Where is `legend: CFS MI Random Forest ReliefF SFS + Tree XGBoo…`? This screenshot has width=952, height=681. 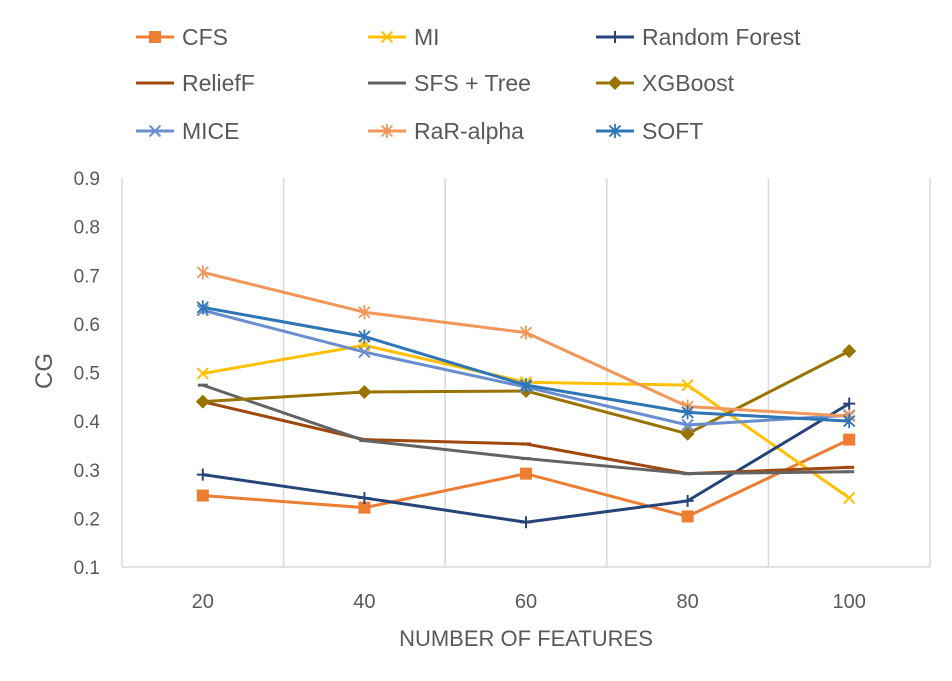
legend: CFS MI Random Forest ReliefF SFS + Tree XGBoo… is located at coordinates (468, 84).